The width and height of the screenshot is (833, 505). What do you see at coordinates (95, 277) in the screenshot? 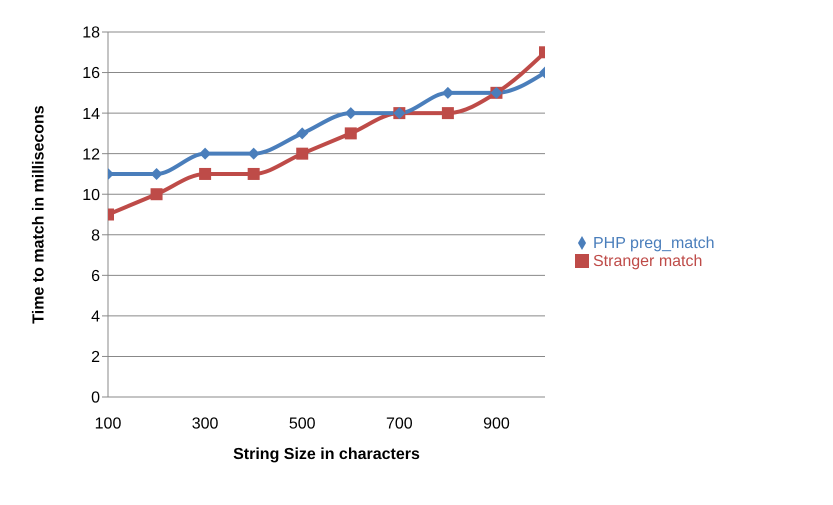
I see `y-tick-label: 6` at bounding box center [95, 277].